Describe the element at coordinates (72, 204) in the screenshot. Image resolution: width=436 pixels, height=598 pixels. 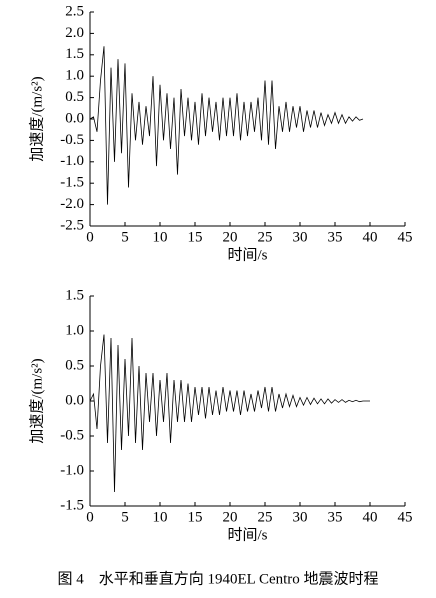
I see `y-tick-label: -2.0` at that location.